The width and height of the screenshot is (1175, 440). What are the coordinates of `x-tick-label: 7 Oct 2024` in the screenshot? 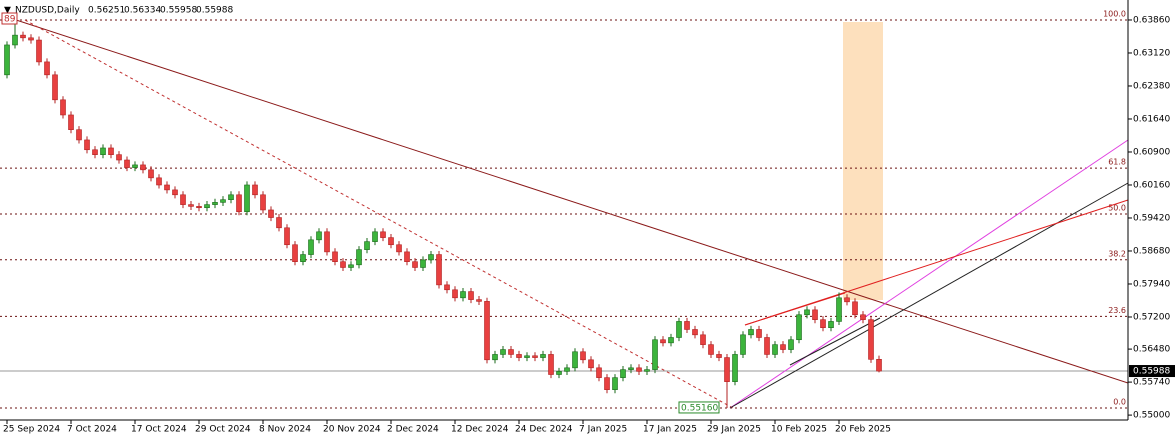 It's located at (92, 430).